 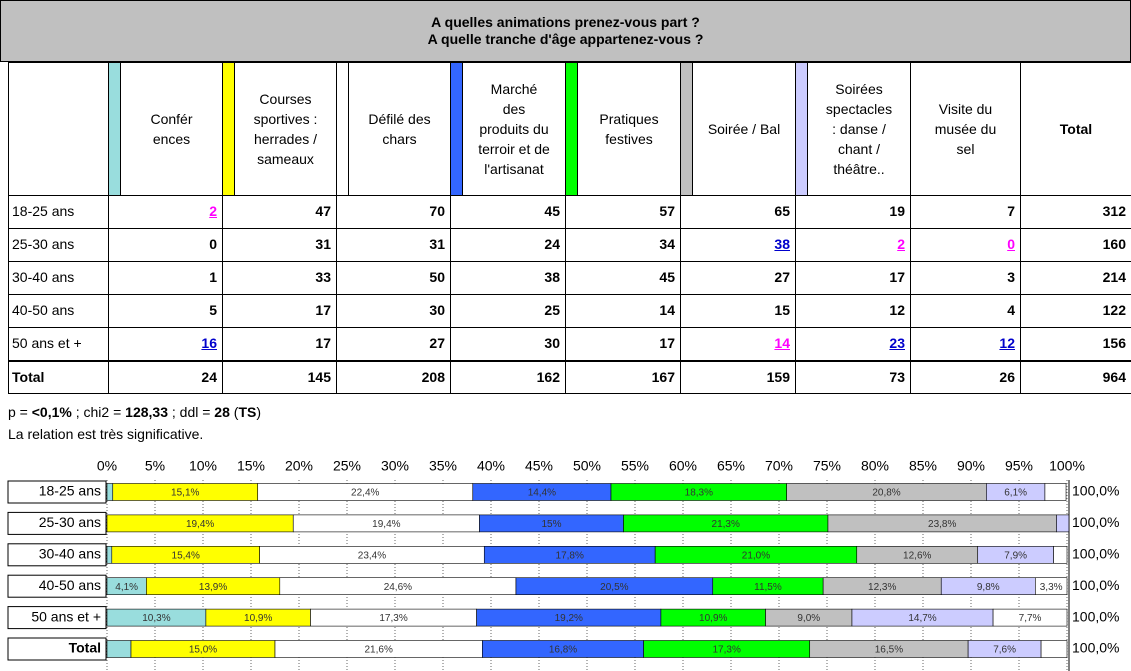 What do you see at coordinates (372, 555) in the screenshot?
I see `value-label: 23,4%` at bounding box center [372, 555].